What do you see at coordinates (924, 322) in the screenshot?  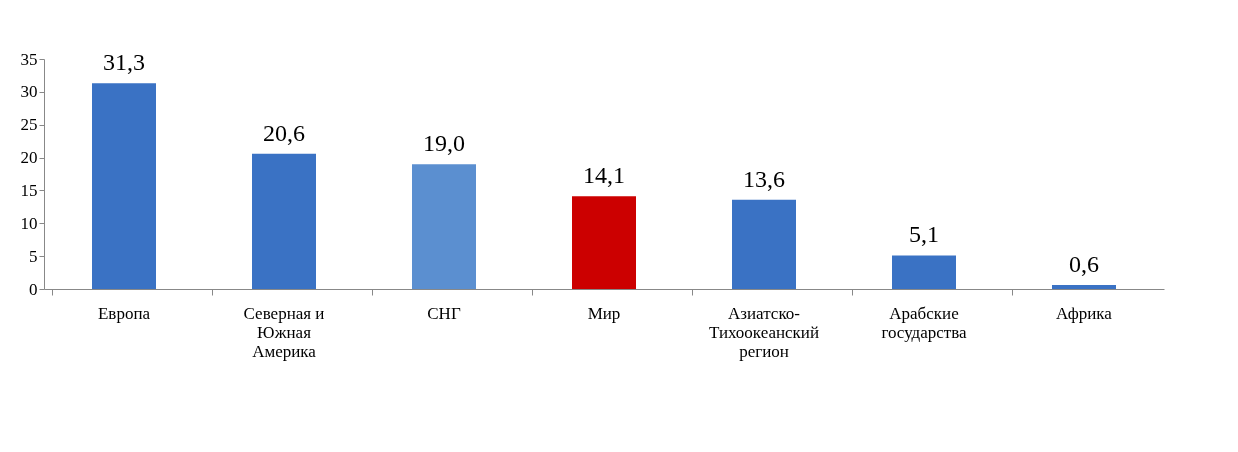 I see `x-tick-label: Арабские государства` at bounding box center [924, 322].